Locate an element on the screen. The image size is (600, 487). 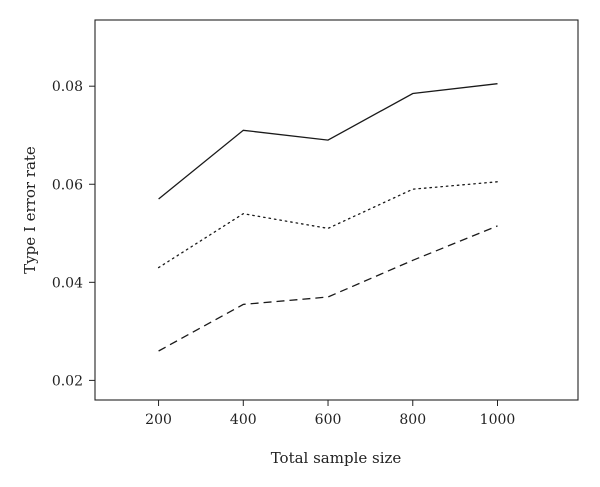
series-line-solid is located at coordinates (328, 141).